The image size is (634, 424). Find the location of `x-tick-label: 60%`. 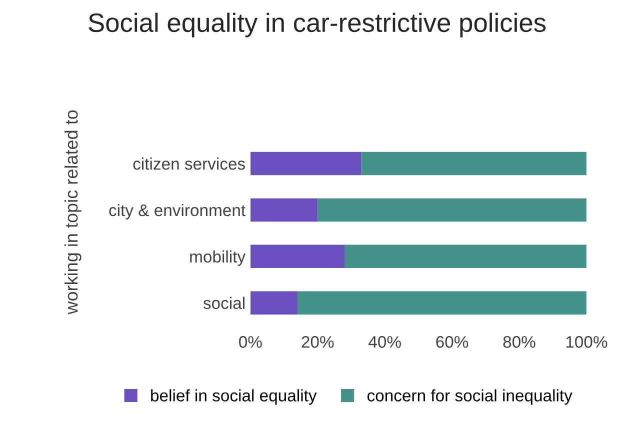

x-tick-label: 60% is located at coordinates (452, 342).